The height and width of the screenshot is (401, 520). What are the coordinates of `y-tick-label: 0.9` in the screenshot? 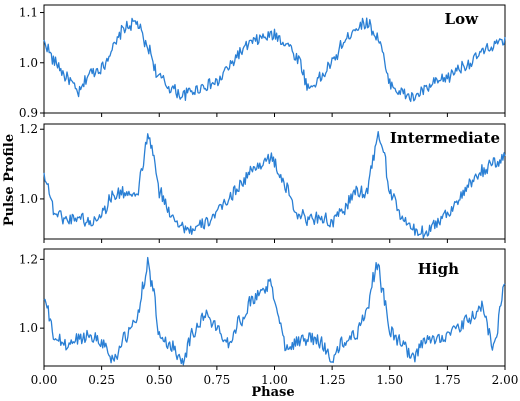 It's located at (28, 113).